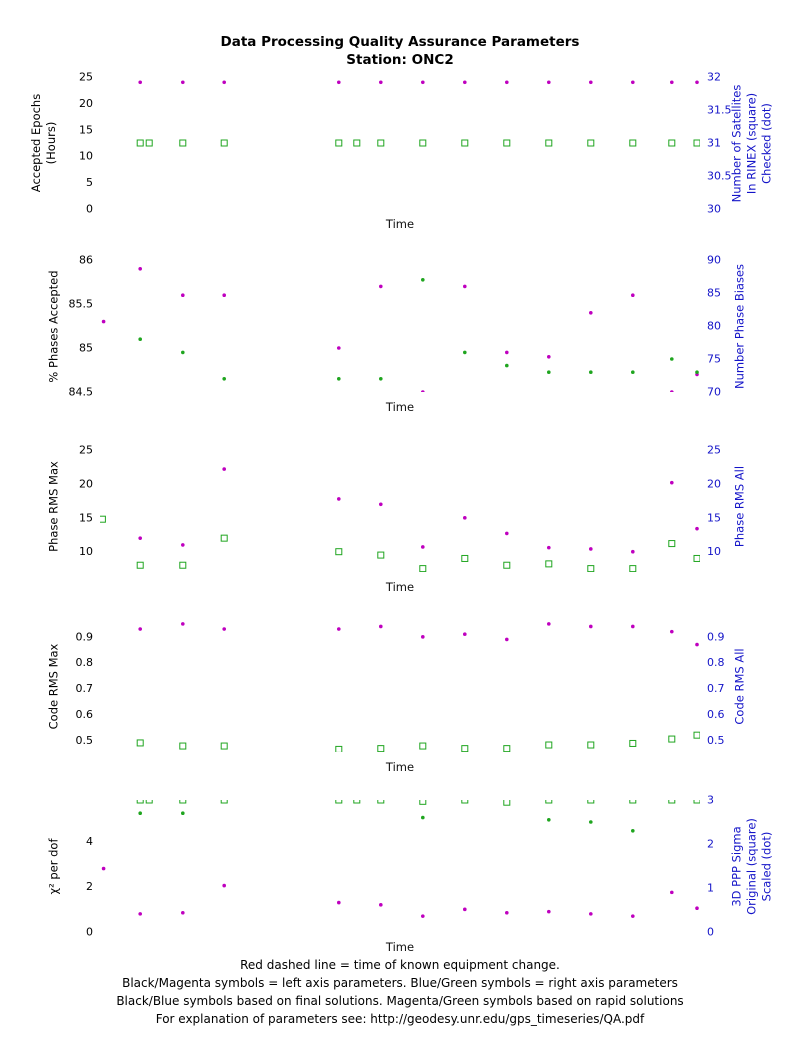 Image resolution: width=800 pixels, height=1050 pixels. What do you see at coordinates (710, 888) in the screenshot?
I see `tick-label: 1` at bounding box center [710, 888].